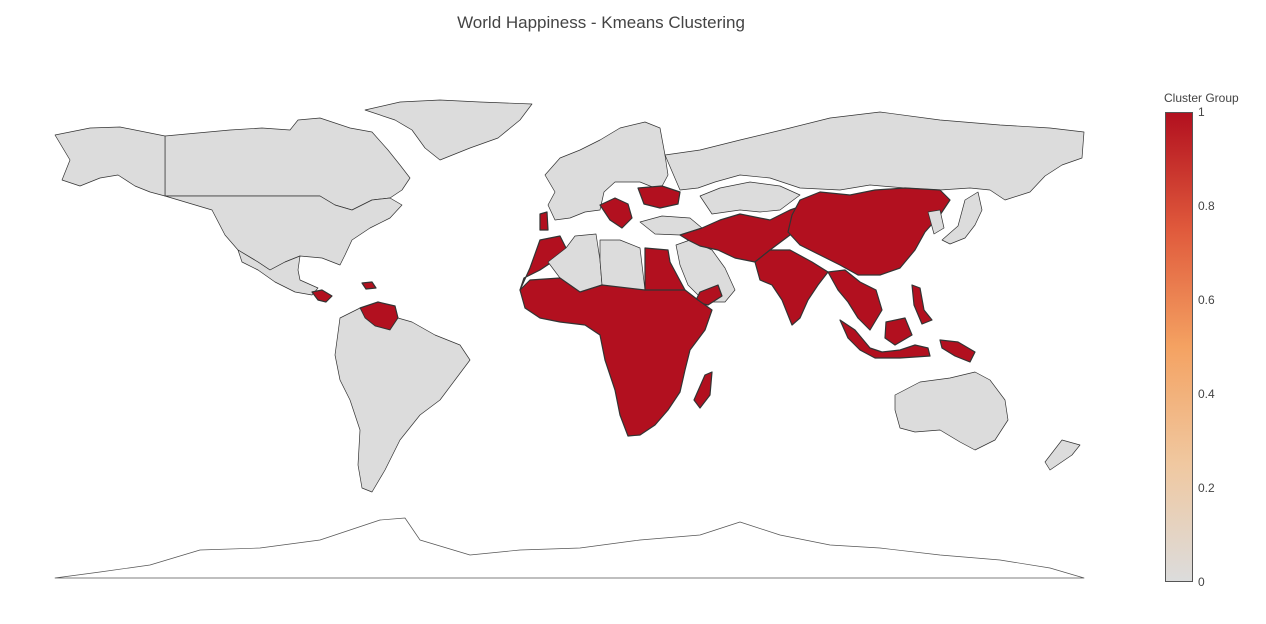  I want to click on region-guatemala-honduras: Guatemala/Honduras, so click(322, 296).